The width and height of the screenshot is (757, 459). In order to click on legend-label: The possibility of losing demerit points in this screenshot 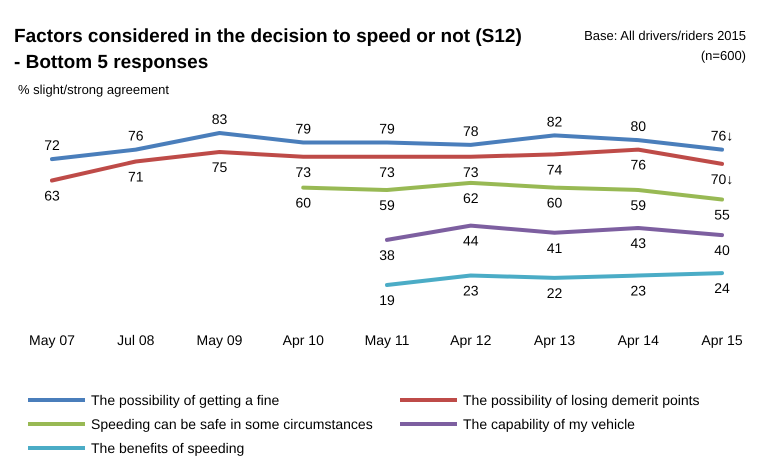, I will do `click(581, 400)`.